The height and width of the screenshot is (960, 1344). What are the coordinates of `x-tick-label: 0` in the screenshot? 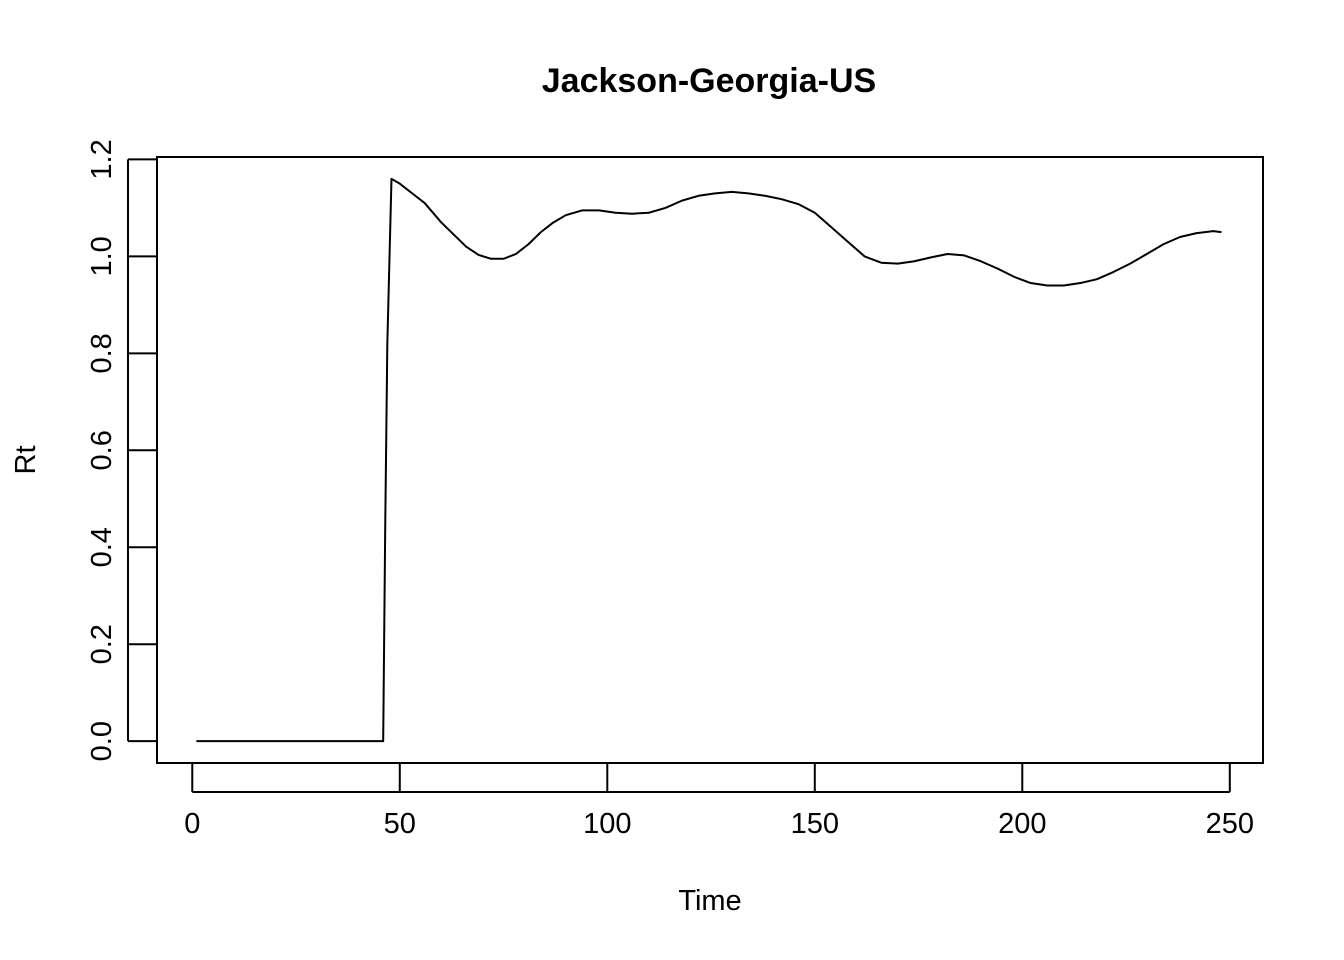 It's located at (192, 824).